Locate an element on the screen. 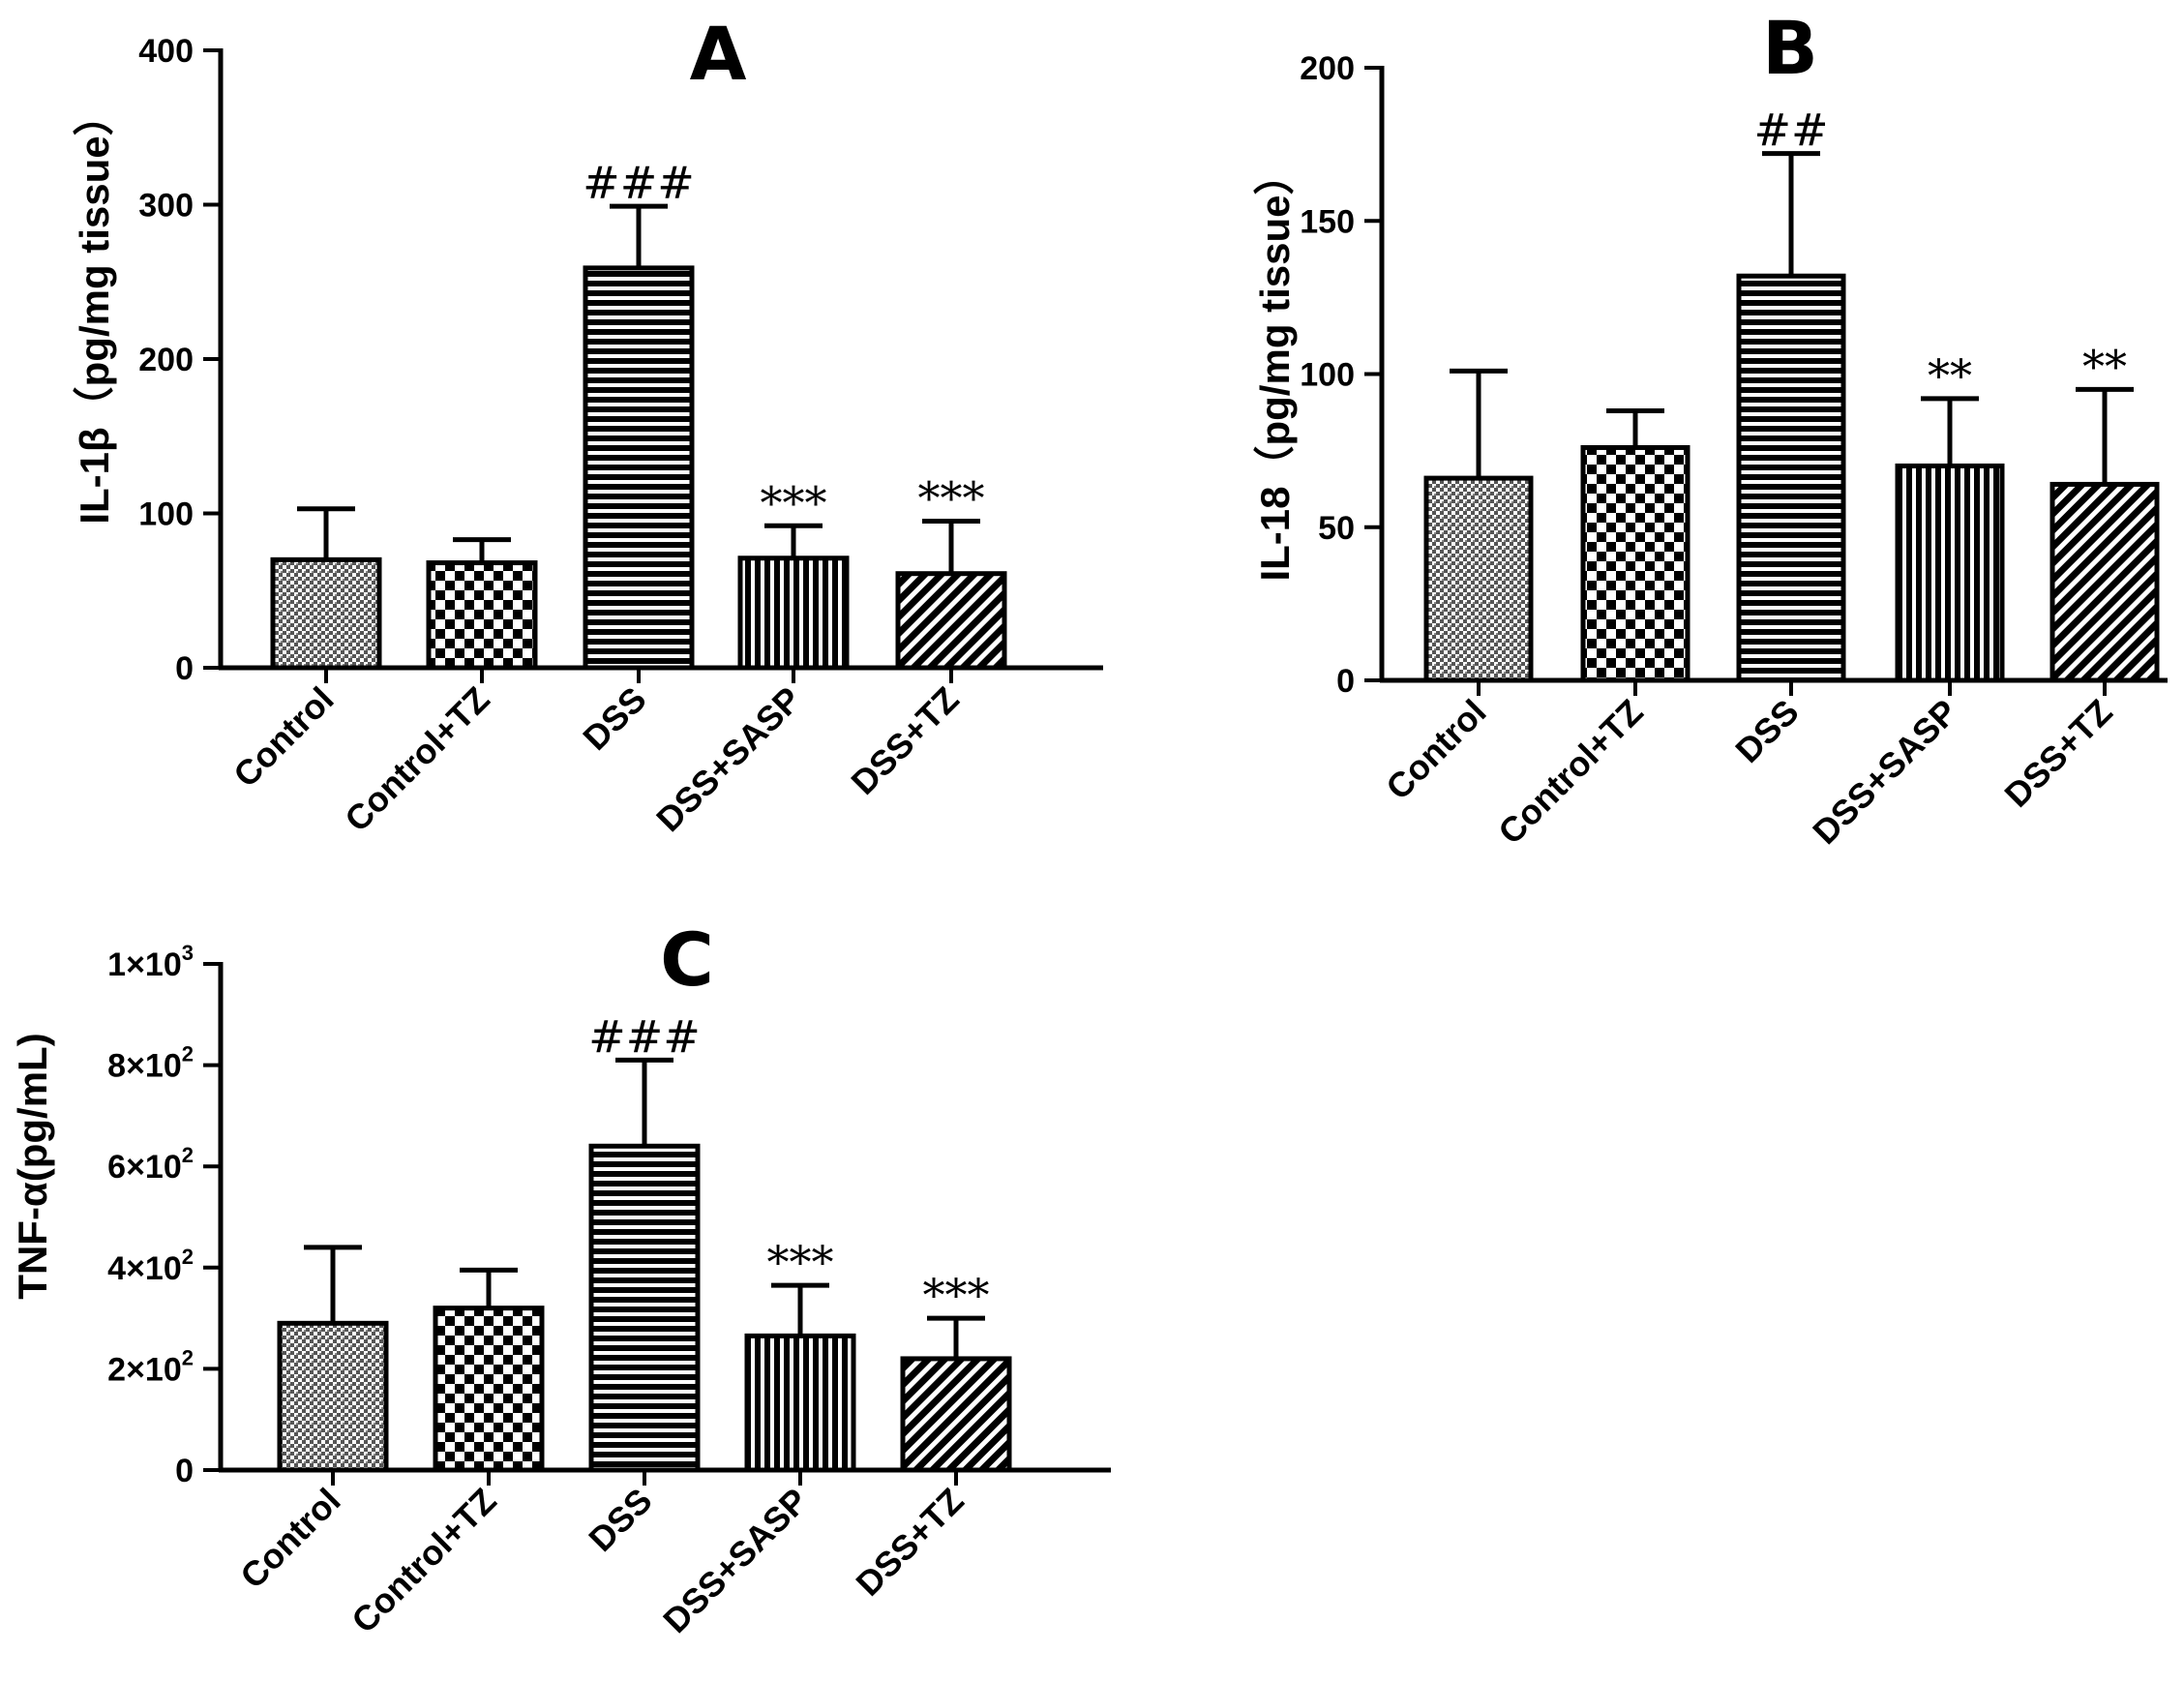 This screenshot has width=2184, height=1682. y-tick-label: 8×10² is located at coordinates (150, 1063).